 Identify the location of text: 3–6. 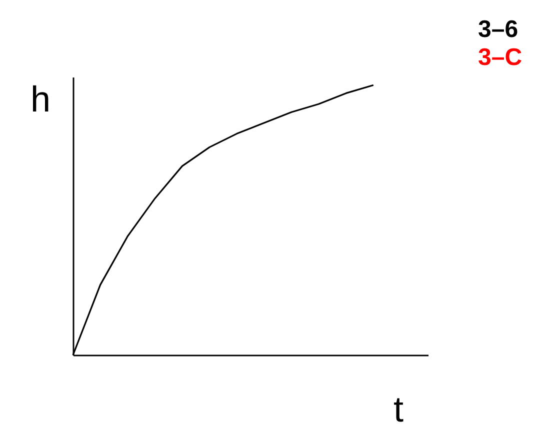
(499, 30).